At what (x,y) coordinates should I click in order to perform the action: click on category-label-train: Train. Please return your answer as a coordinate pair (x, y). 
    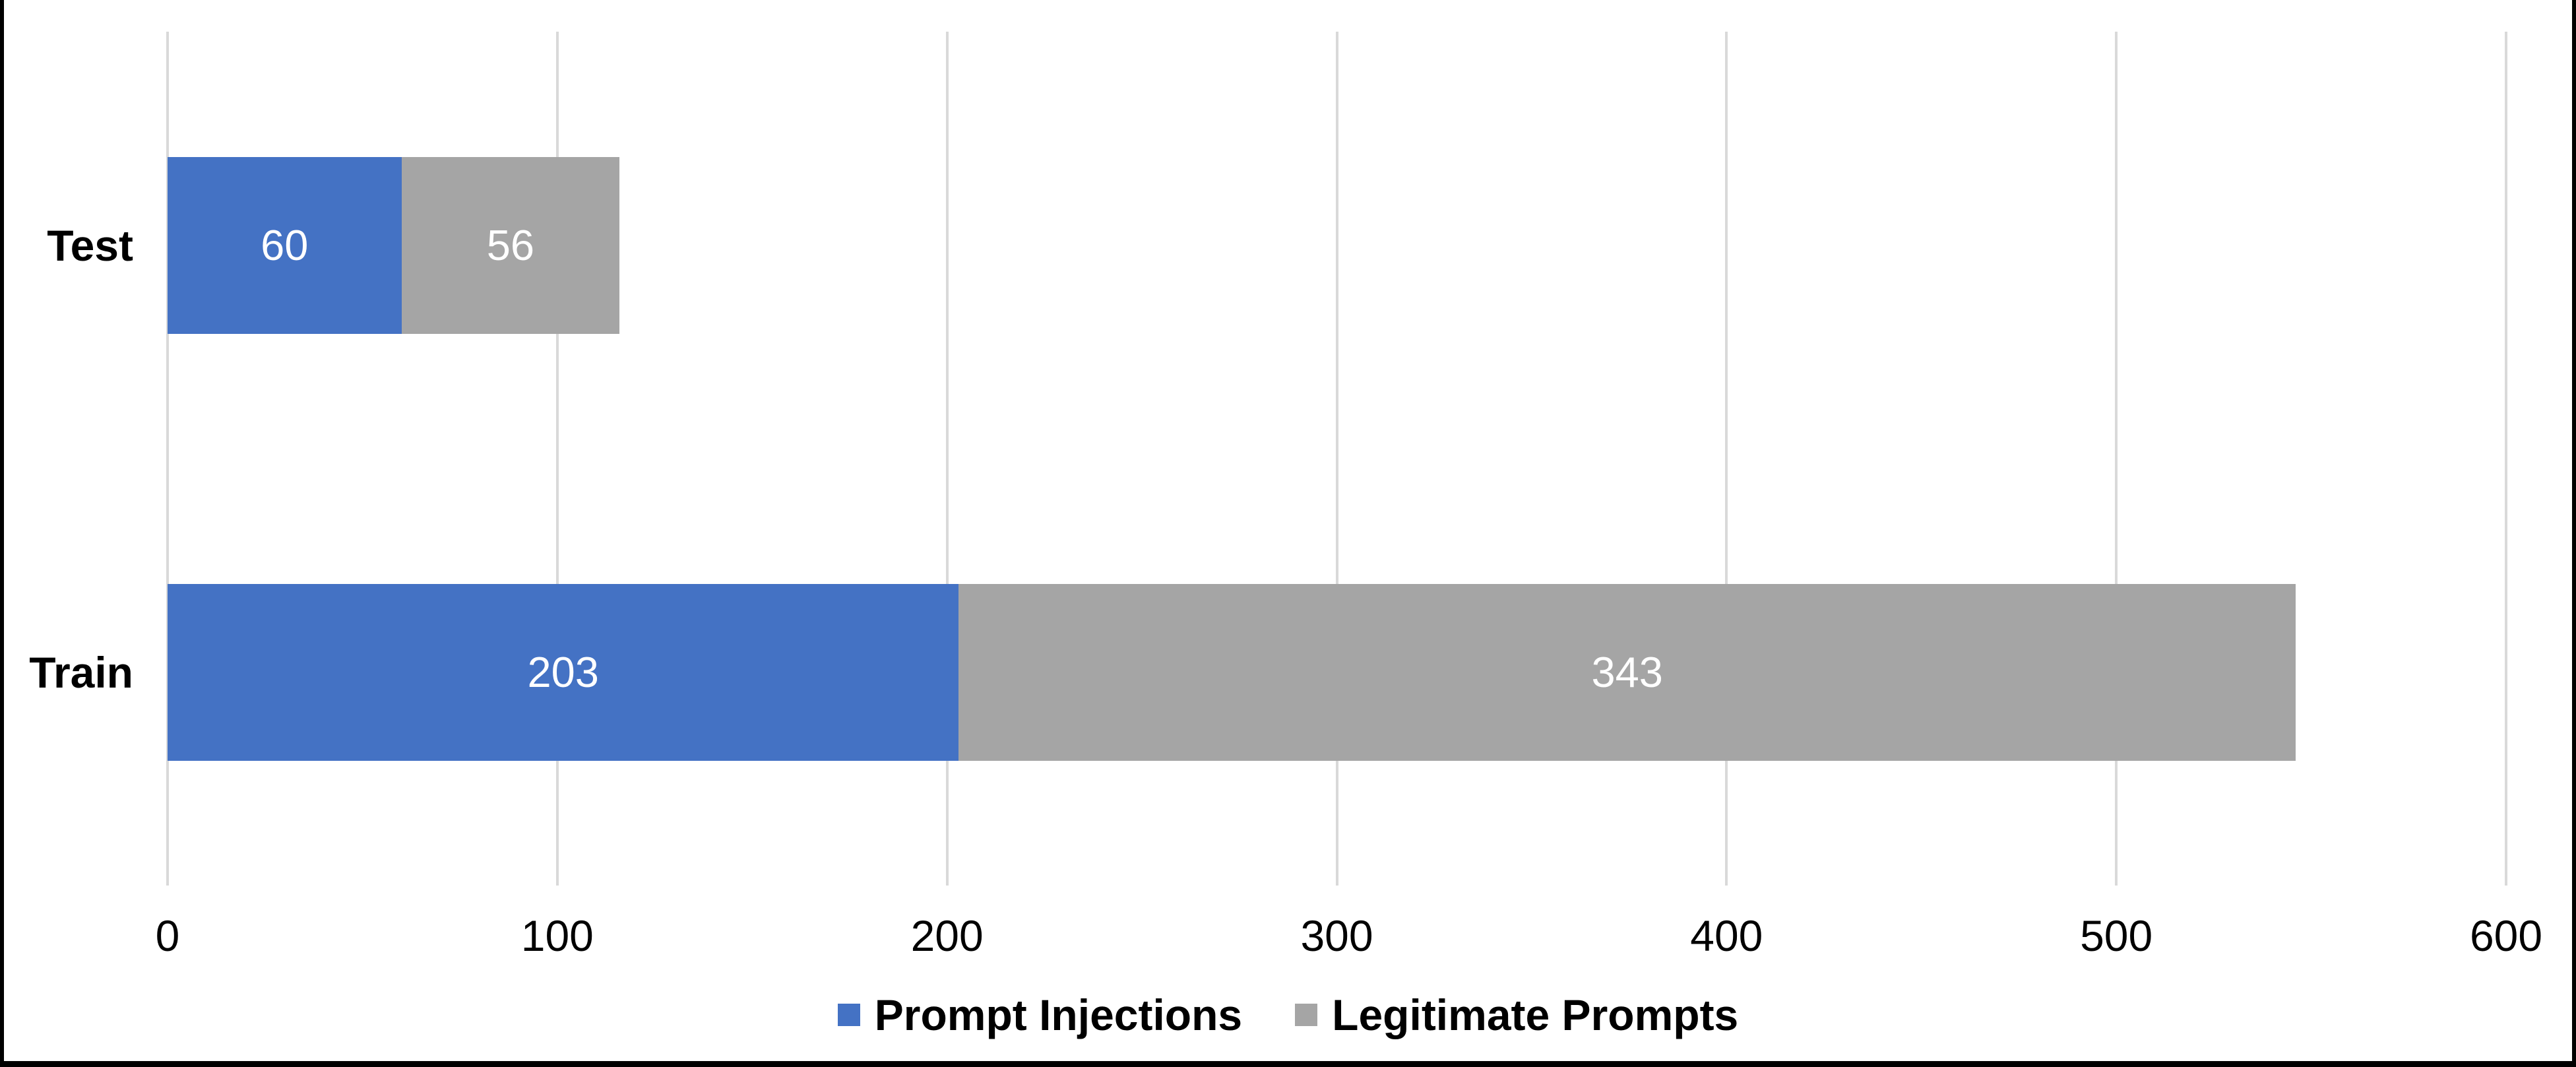
    Looking at the image, I should click on (81, 672).